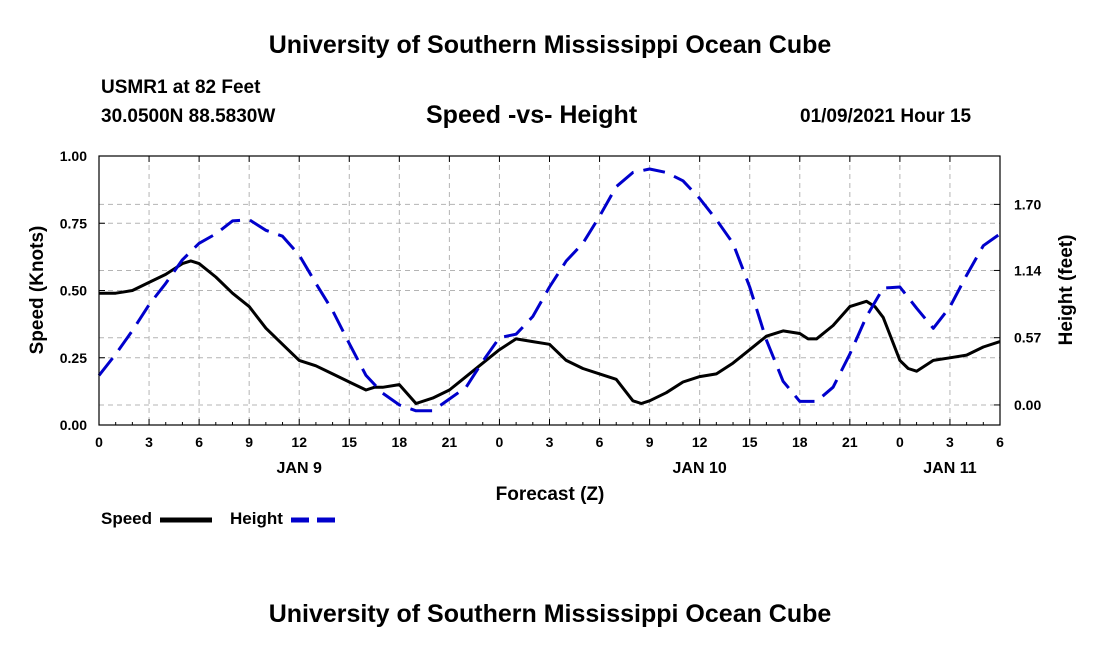  I want to click on y-axis-left-label: Speed (Knots), so click(37, 290).